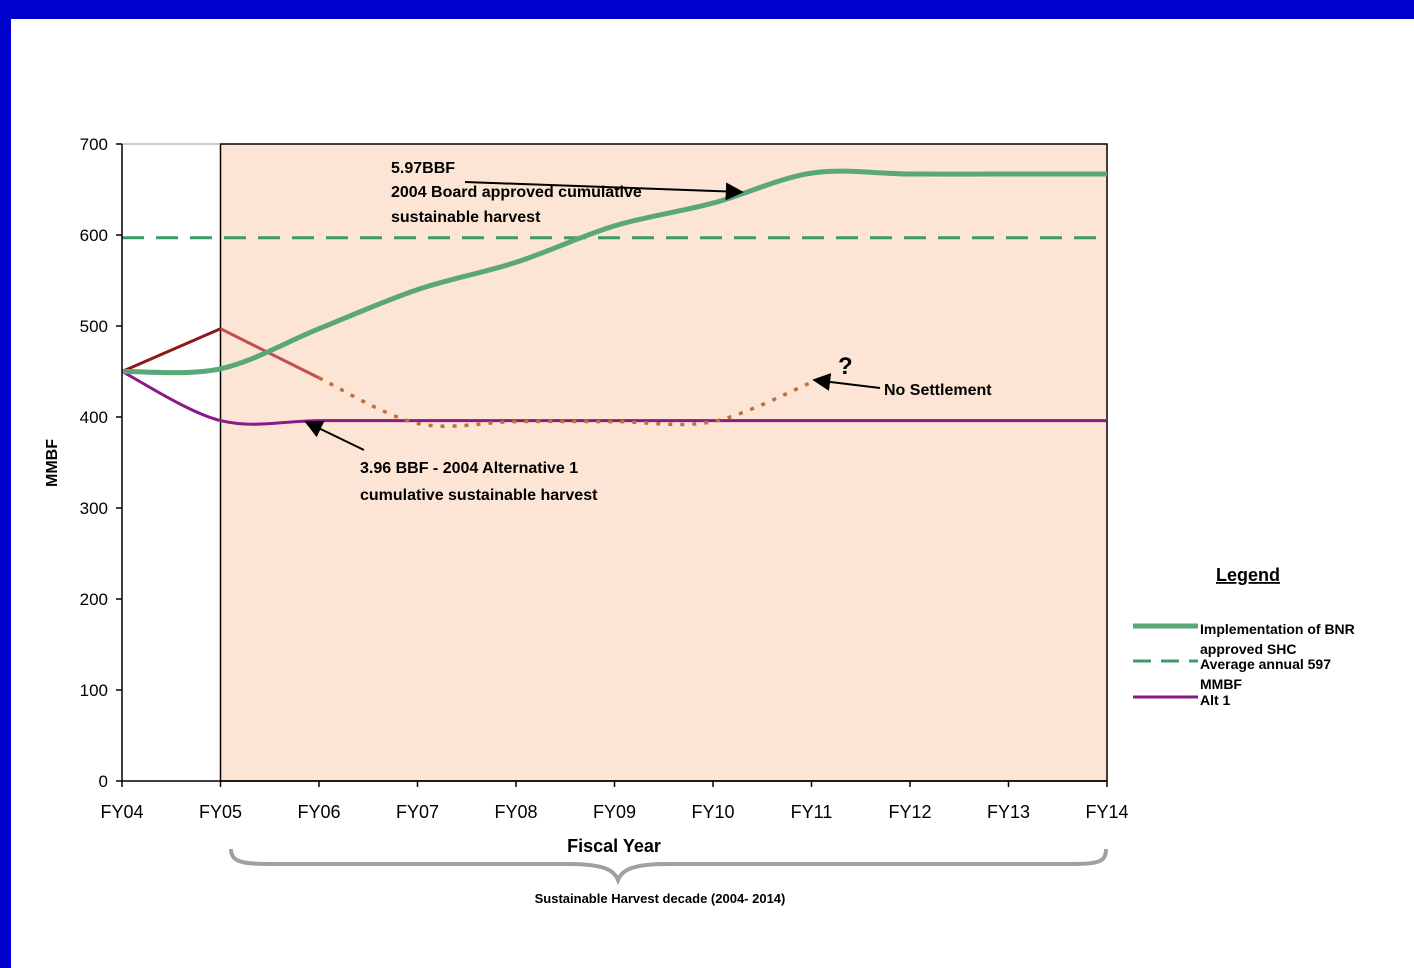  What do you see at coordinates (94, 235) in the screenshot?
I see `y-tick-label: 600` at bounding box center [94, 235].